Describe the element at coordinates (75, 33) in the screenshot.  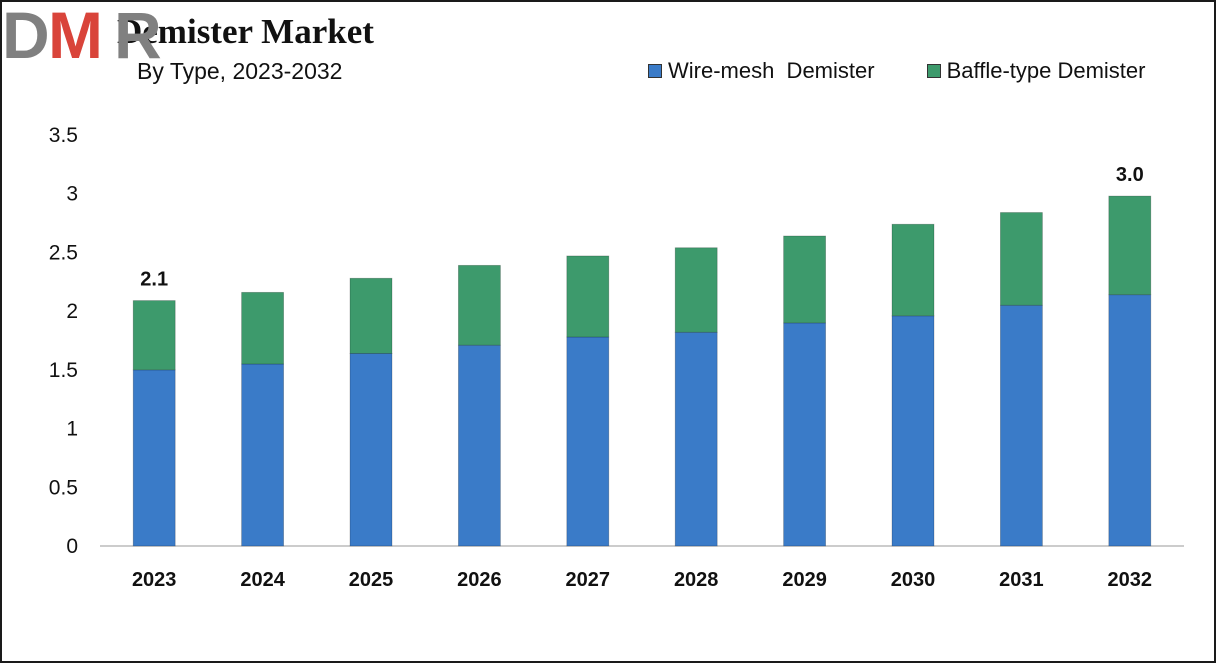
I see `svg-text: M` at that location.